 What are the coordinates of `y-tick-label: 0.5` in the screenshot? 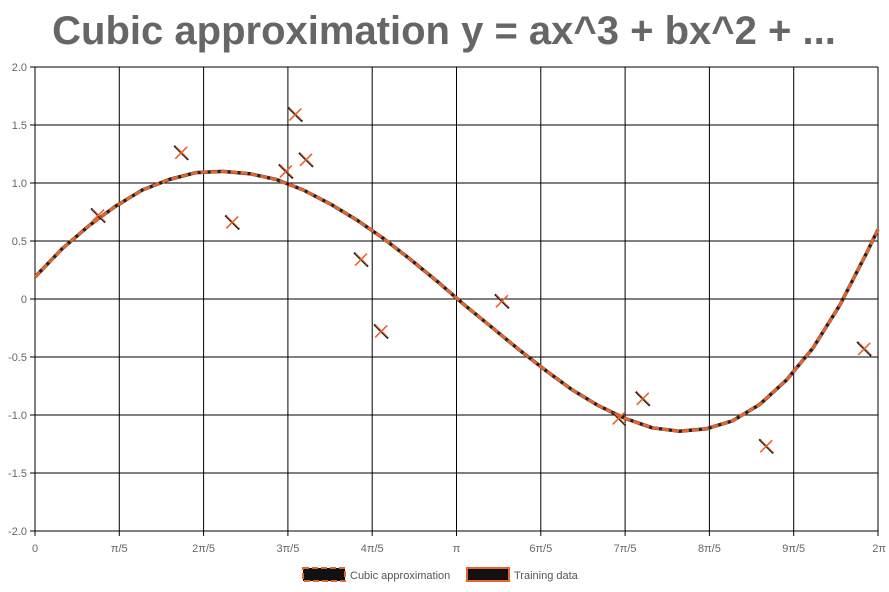 It's located at (19, 242).